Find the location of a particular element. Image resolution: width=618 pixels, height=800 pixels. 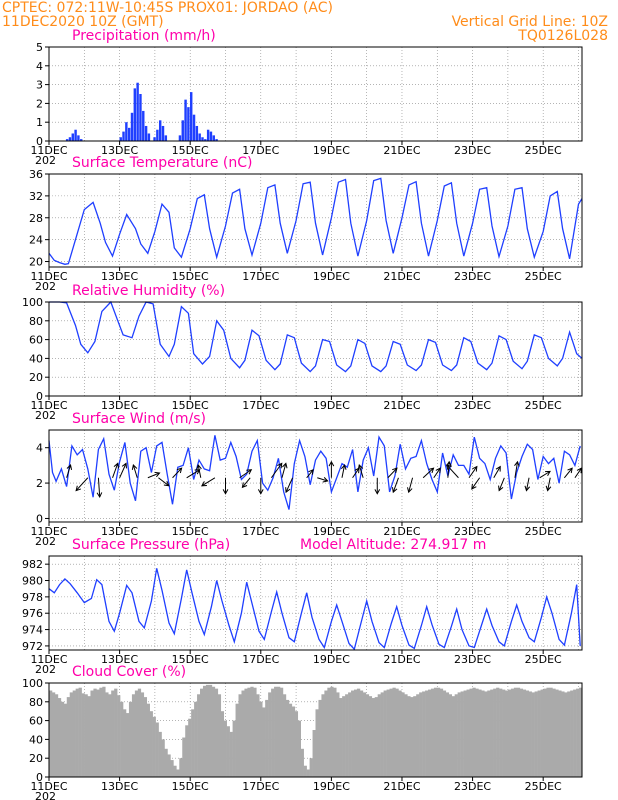

rh-ytick-label: 100 is located at coordinates (32, 302).